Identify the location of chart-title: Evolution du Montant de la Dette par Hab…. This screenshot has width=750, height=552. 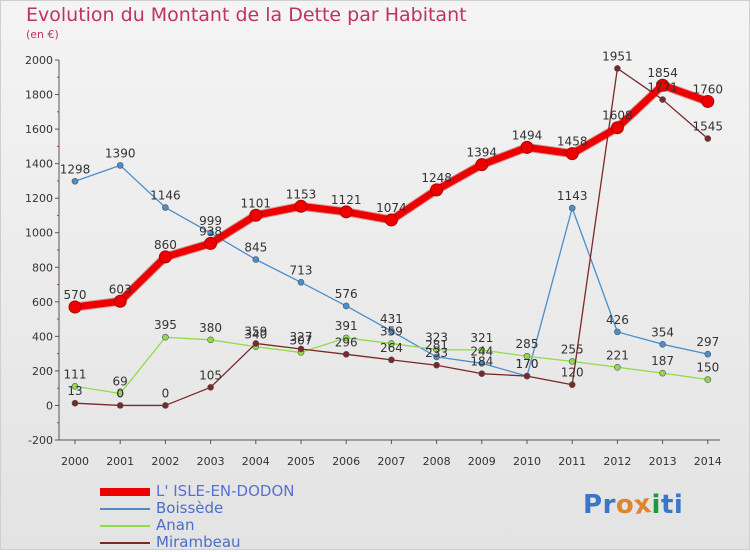
(246, 15).